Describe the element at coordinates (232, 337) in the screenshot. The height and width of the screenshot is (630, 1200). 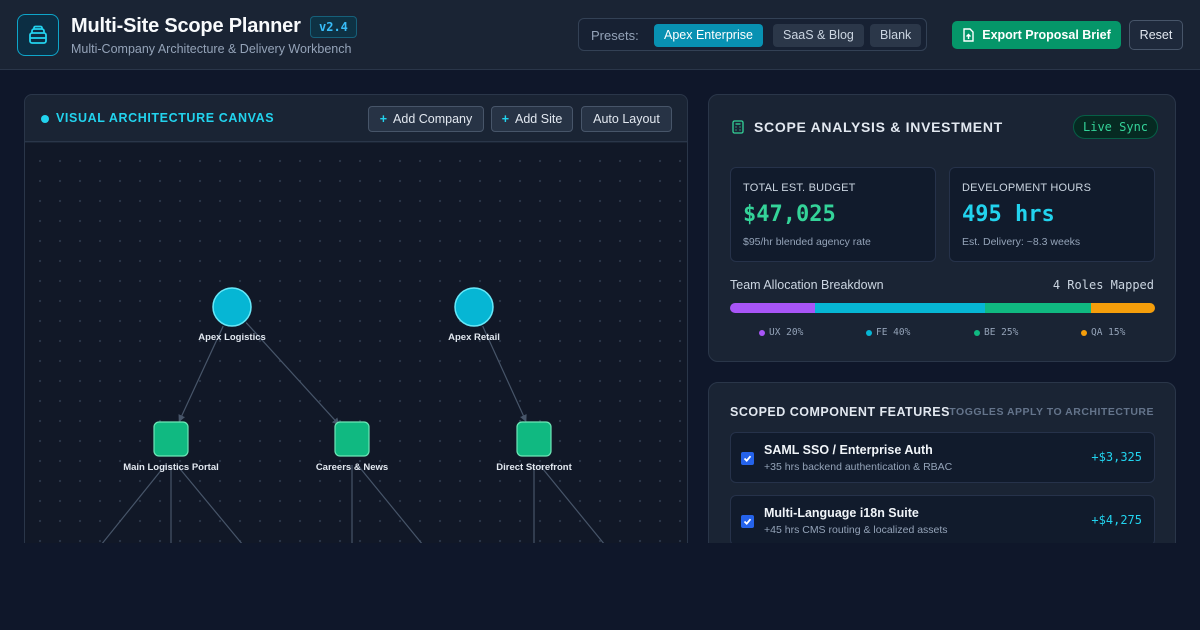
I see `company-node-label: Apex Logistics` at that location.